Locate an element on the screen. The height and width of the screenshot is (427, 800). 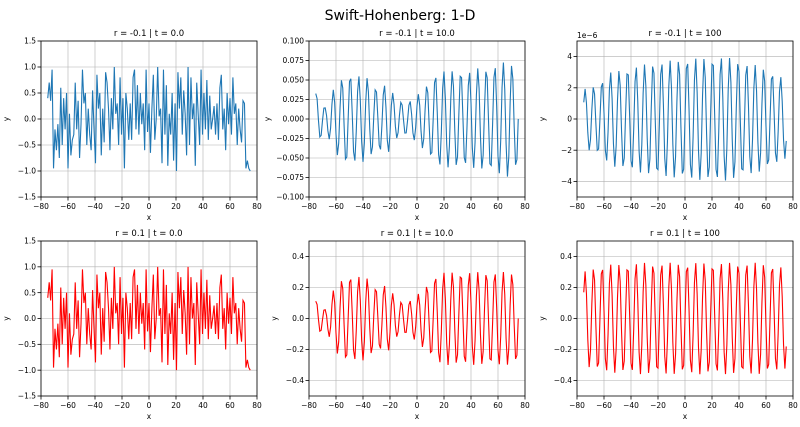
y-tick-label: 2 is located at coordinates (569, 87).